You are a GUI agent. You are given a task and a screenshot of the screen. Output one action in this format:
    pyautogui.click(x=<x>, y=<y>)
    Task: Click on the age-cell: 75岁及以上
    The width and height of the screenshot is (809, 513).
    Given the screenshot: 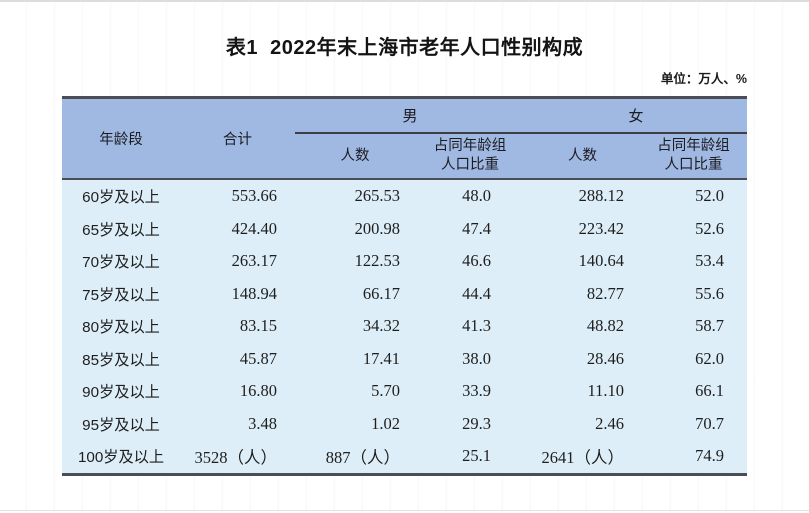 What is the action you would take?
    pyautogui.click(x=121, y=295)
    